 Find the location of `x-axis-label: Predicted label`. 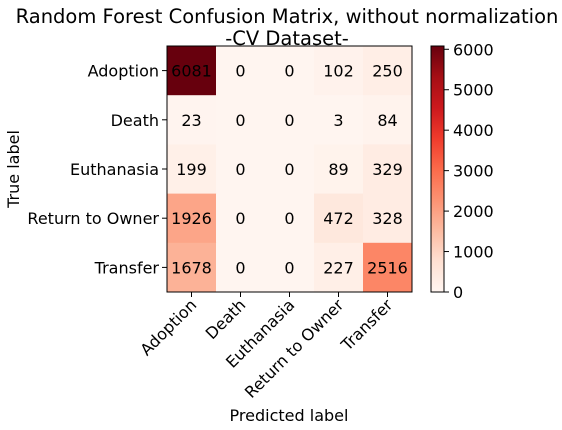

x-axis-label: Predicted label is located at coordinates (289, 415).